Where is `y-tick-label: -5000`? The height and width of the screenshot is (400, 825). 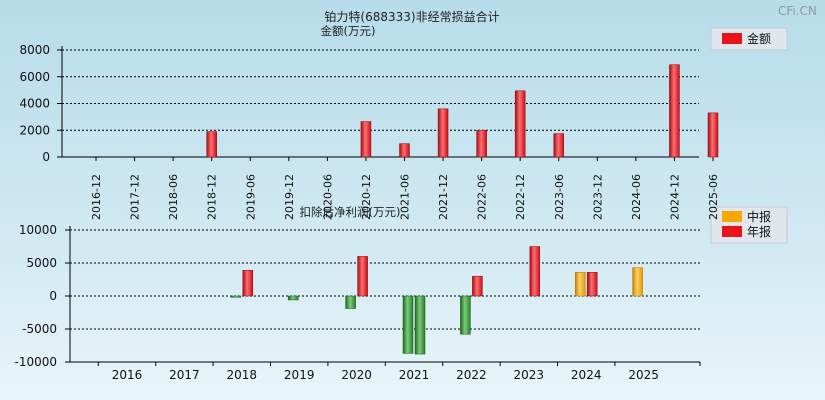
y-tick-label: -5000 is located at coordinates (39, 329).